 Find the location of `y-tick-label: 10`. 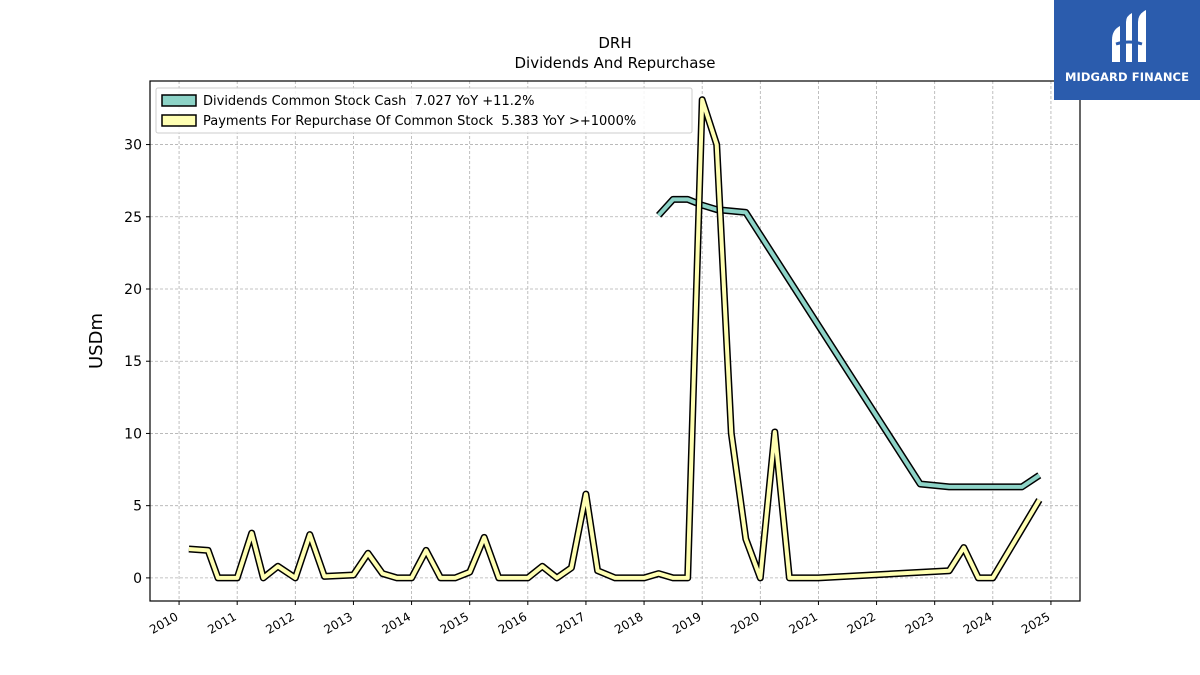

y-tick-label: 10 is located at coordinates (133, 434).